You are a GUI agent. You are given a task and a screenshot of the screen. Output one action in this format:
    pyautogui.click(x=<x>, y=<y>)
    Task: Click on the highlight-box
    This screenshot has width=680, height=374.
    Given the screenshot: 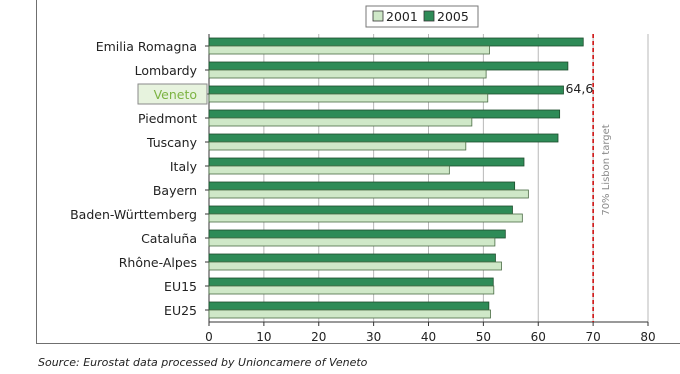 What is the action you would take?
    pyautogui.click(x=172, y=94)
    